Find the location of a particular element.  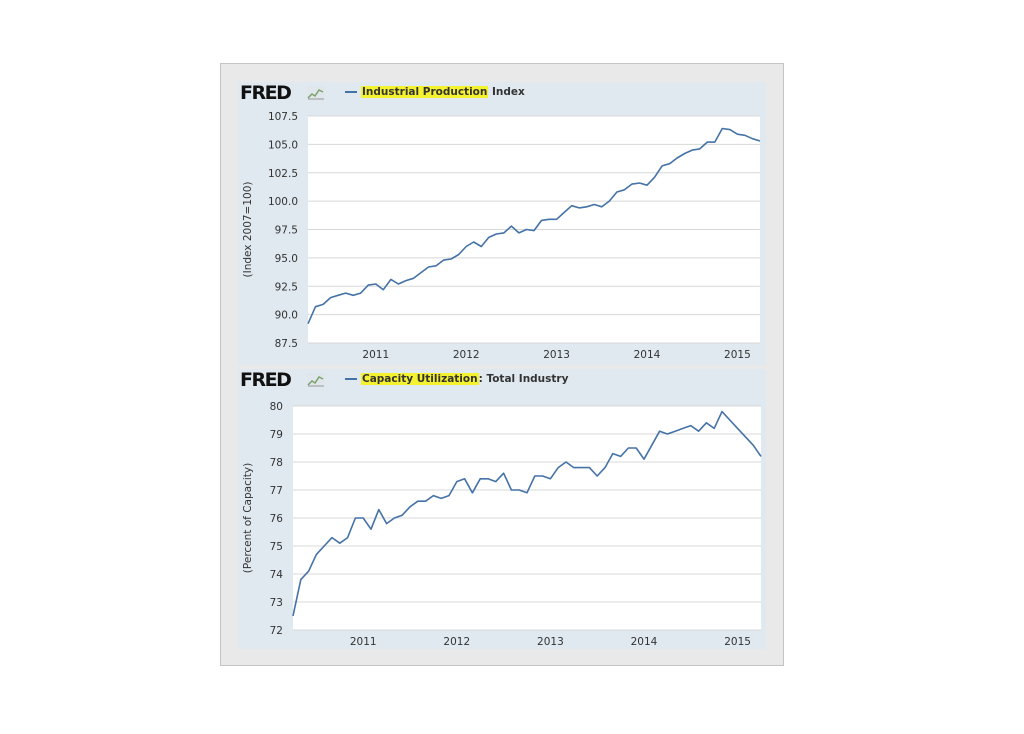

y-tick-label: 72 is located at coordinates (276, 631).